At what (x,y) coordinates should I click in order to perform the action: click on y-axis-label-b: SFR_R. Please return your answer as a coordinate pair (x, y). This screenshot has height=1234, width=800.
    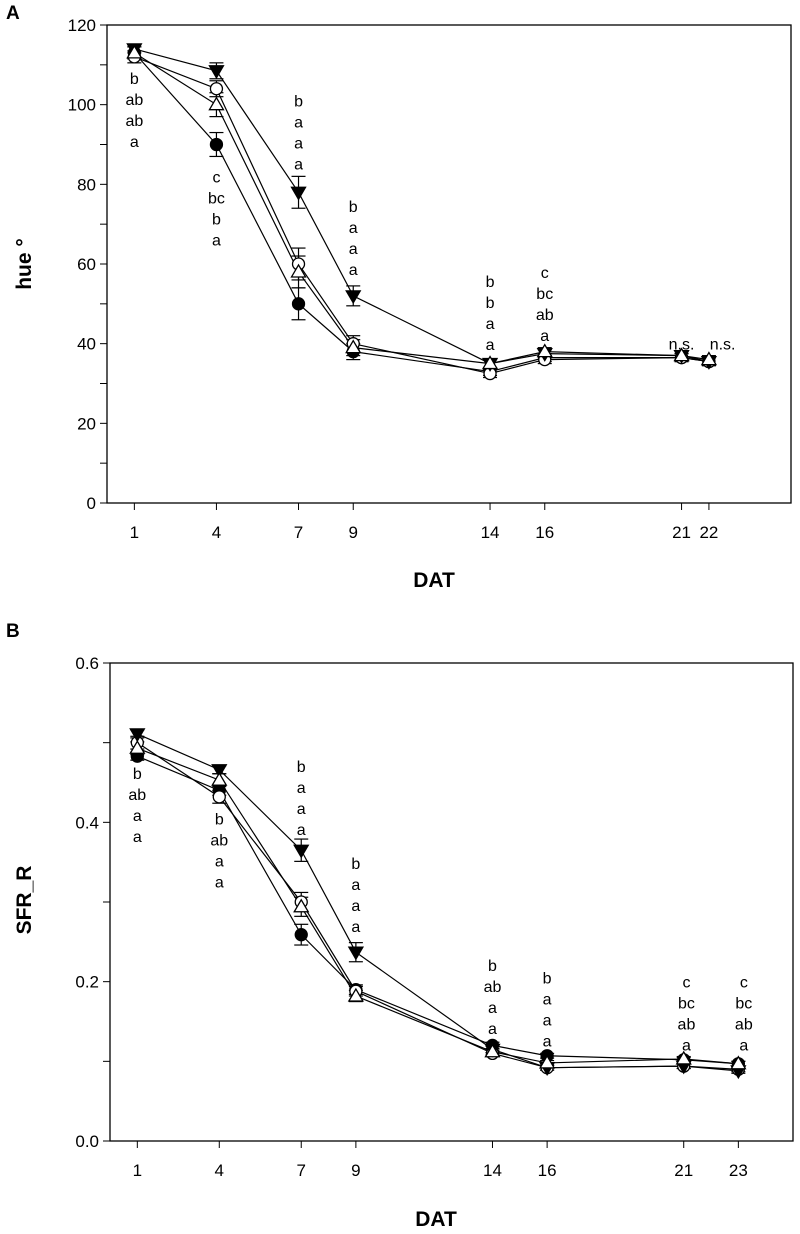
    Looking at the image, I should click on (24, 900).